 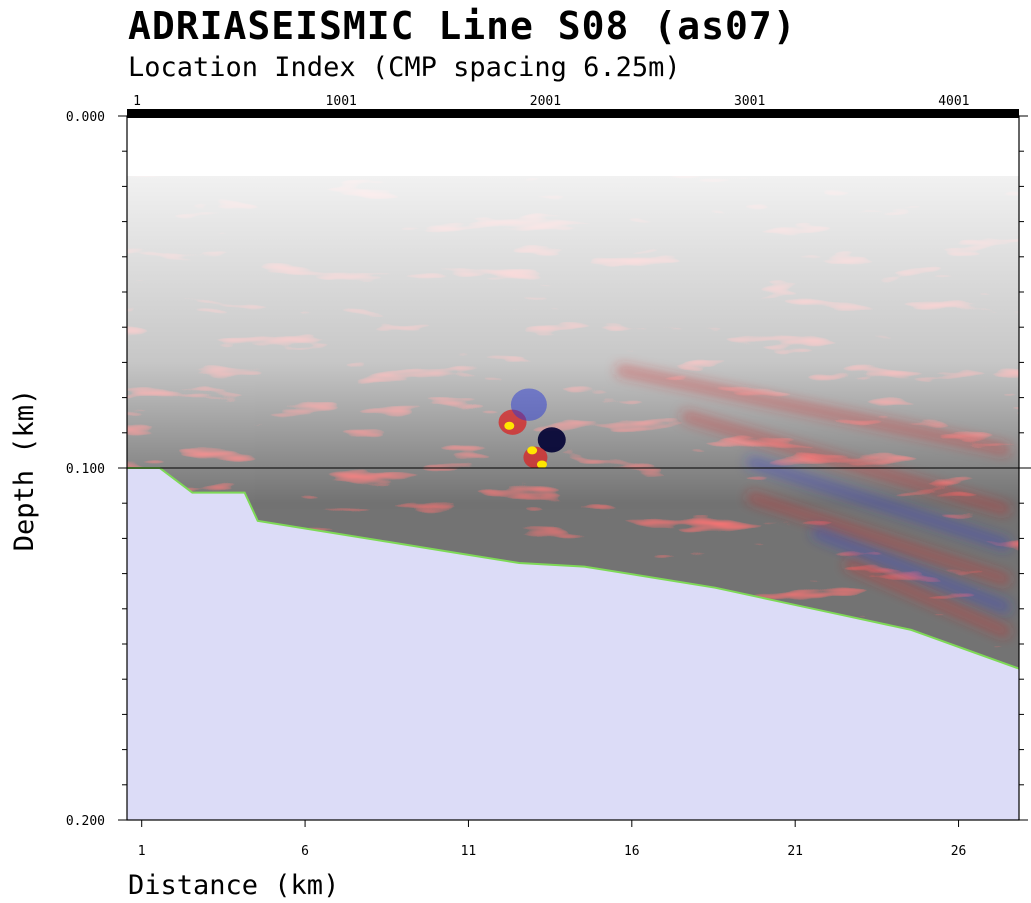 What do you see at coordinates (632, 851) in the screenshot?
I see `x-tick-label: 16` at bounding box center [632, 851].